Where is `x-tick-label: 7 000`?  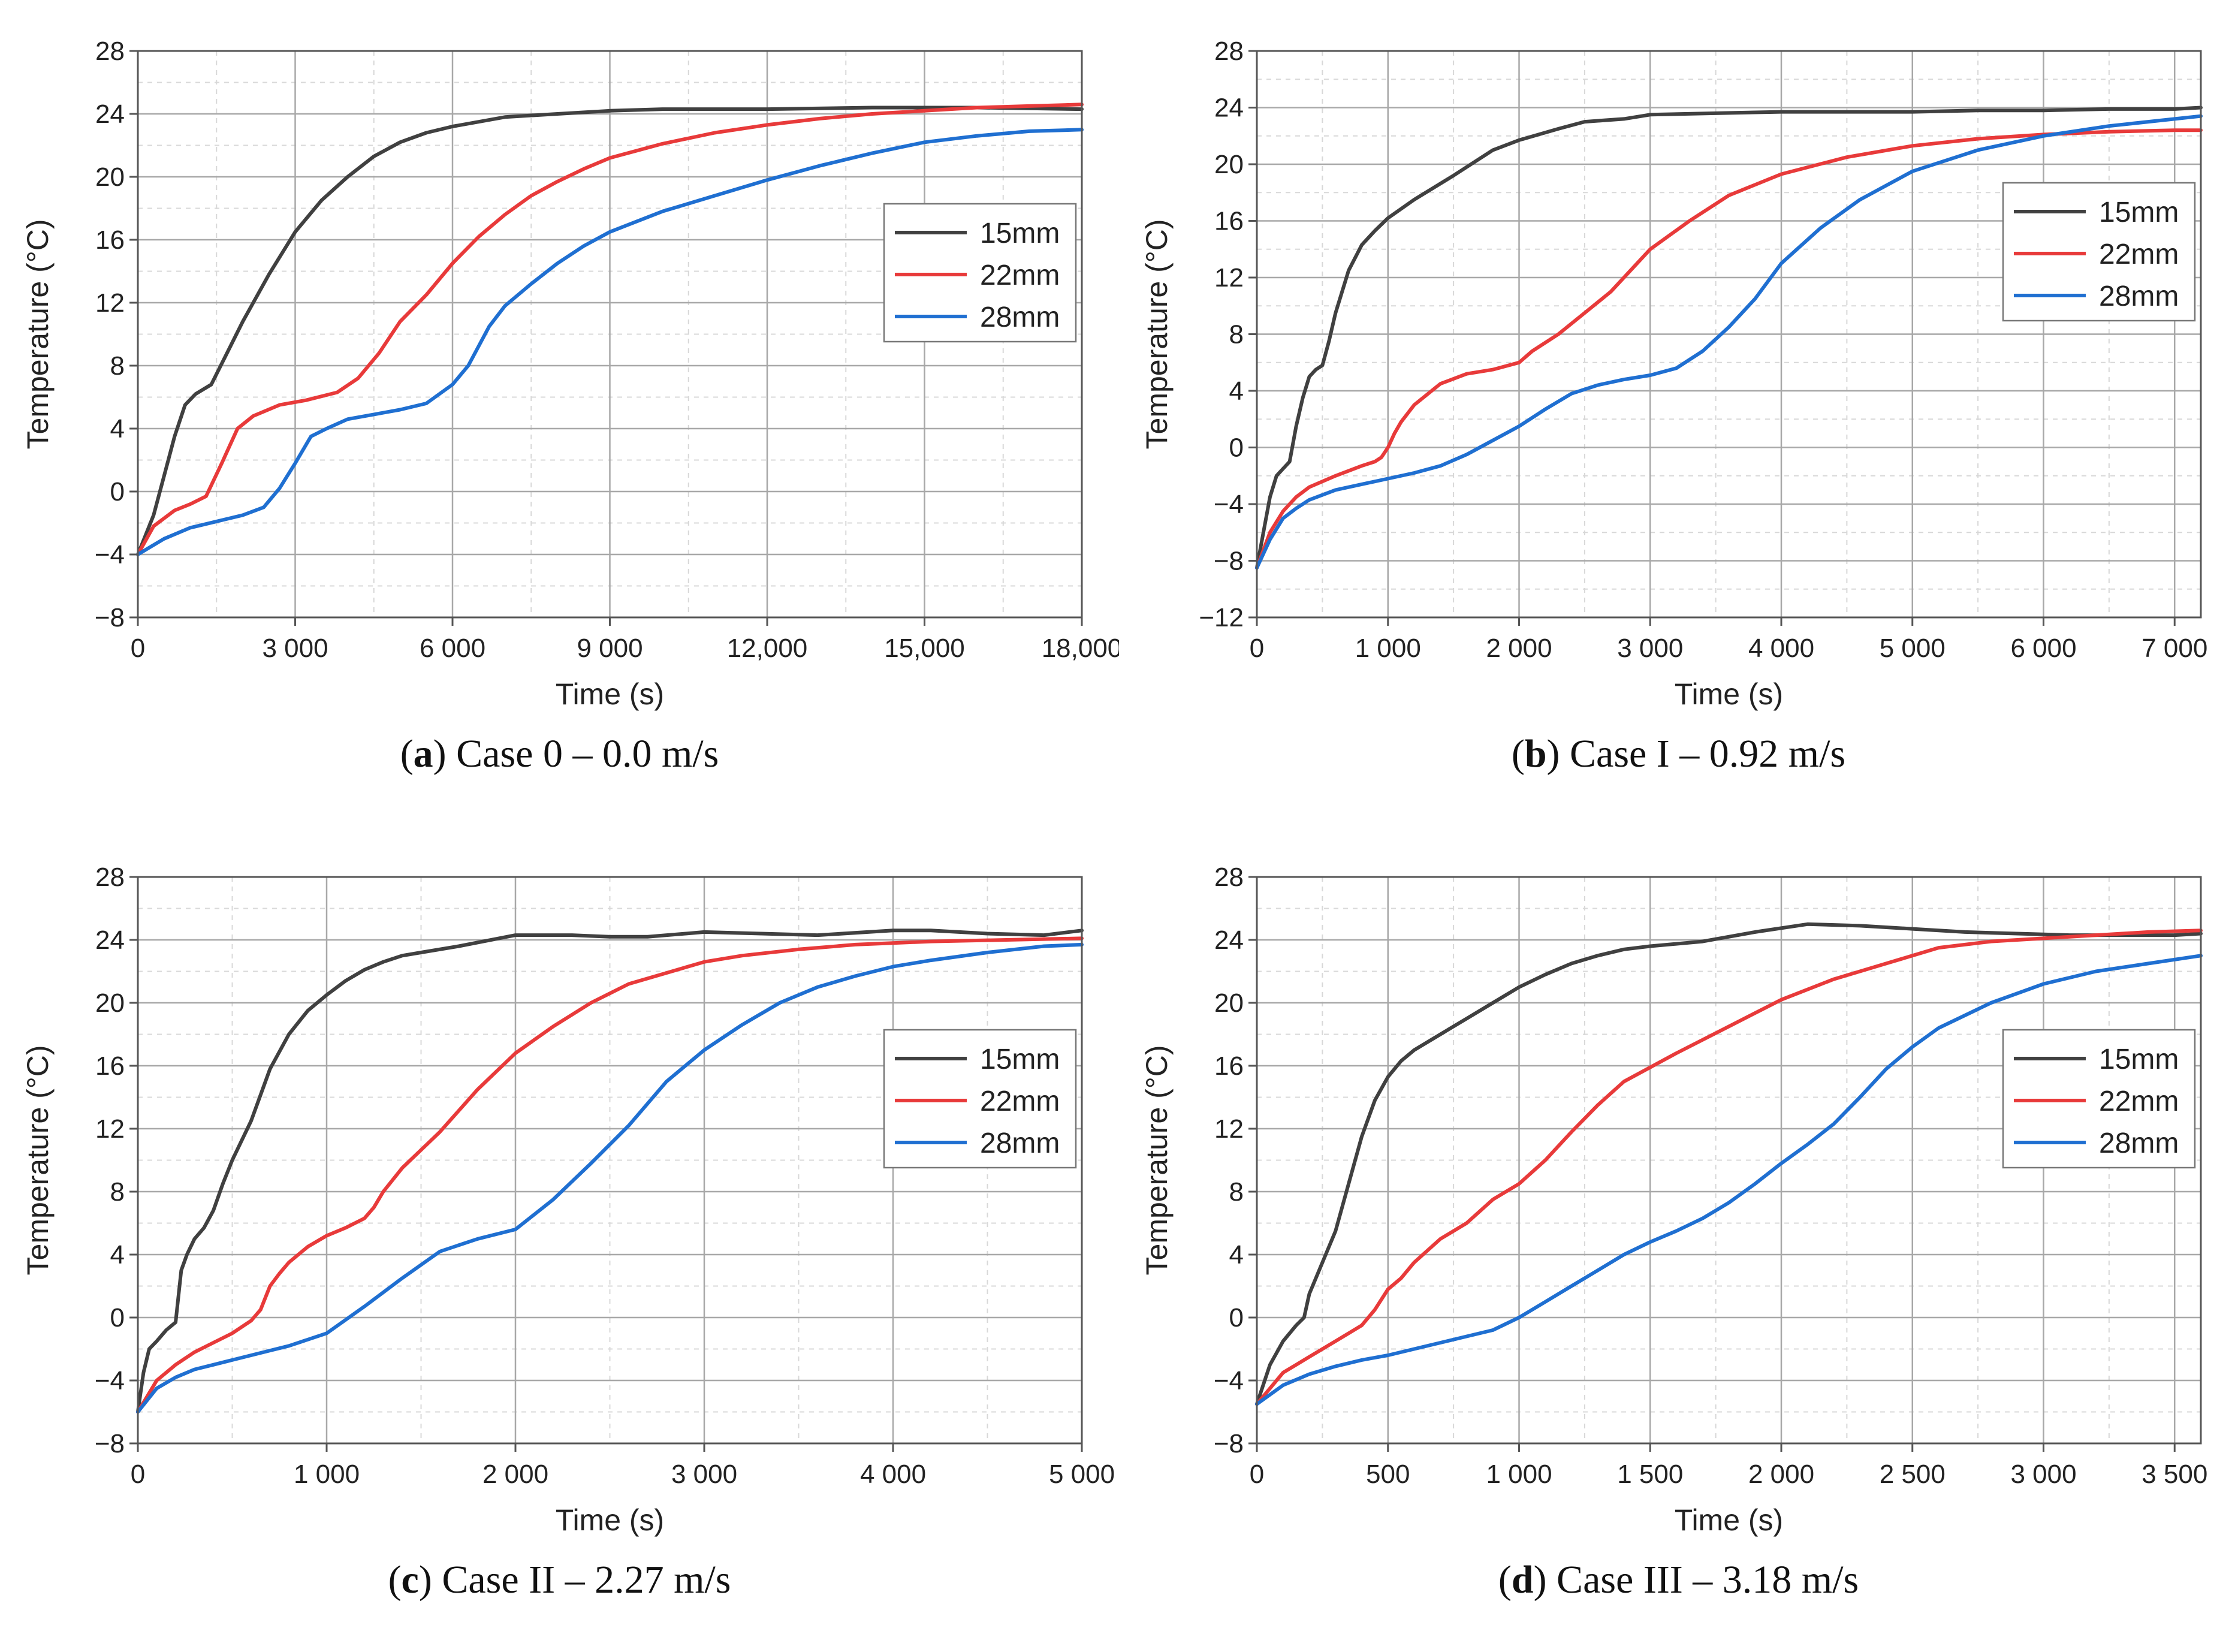 x-tick-label: 7 000 is located at coordinates (2174, 649).